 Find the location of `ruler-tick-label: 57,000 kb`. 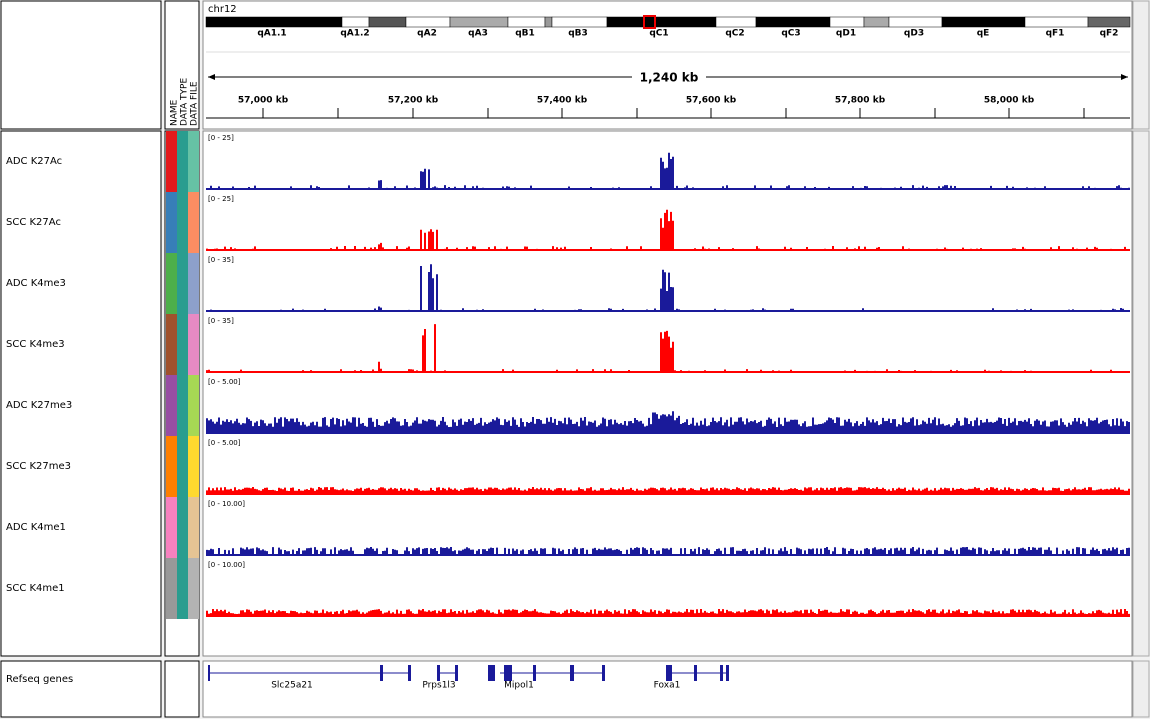

ruler-tick-label: 57,000 kb is located at coordinates (263, 101).